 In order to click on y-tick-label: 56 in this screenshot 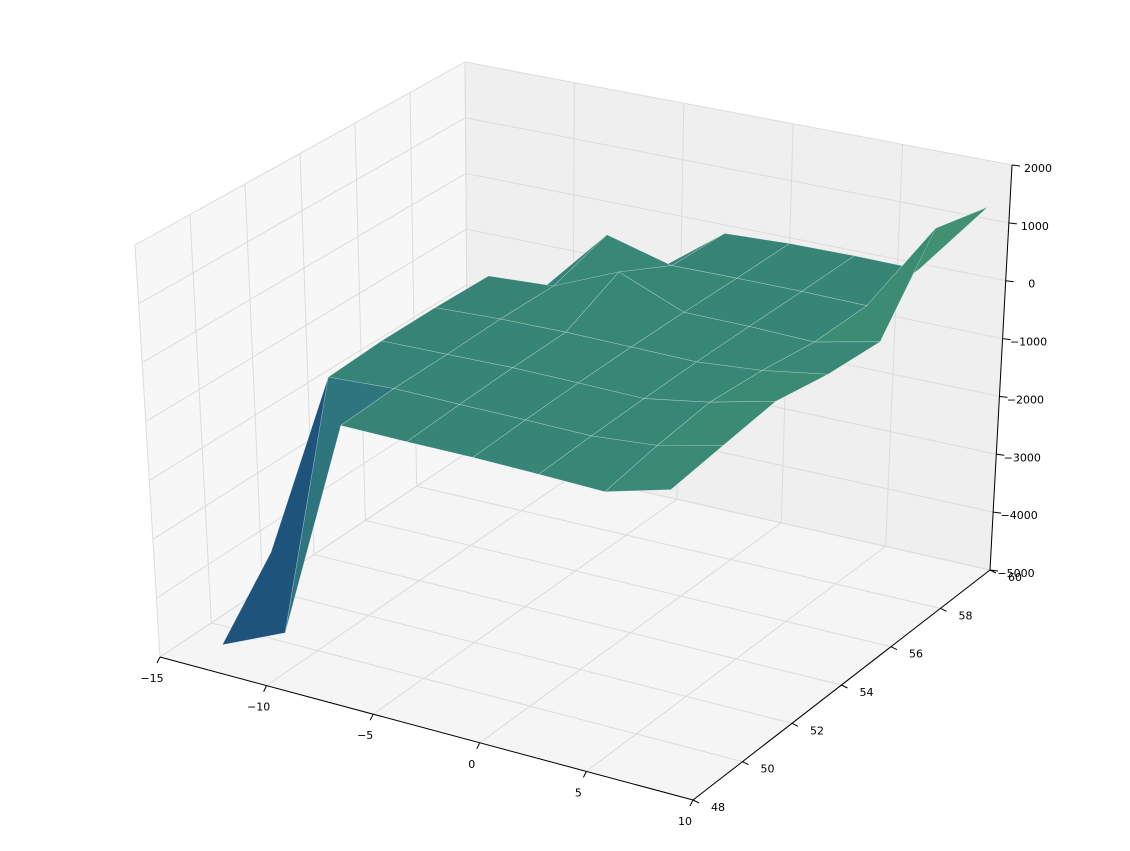, I will do `click(916, 654)`.